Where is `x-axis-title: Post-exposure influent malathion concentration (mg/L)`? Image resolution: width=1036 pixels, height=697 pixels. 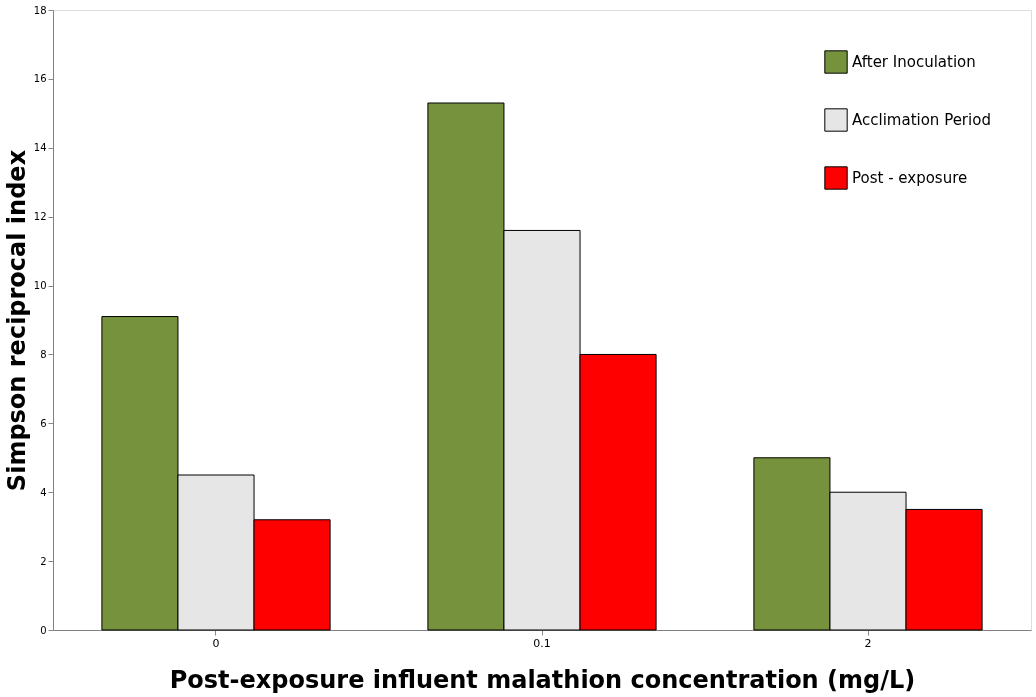 x-axis-title: Post-exposure influent malathion concentration (mg/L) is located at coordinates (542, 679).